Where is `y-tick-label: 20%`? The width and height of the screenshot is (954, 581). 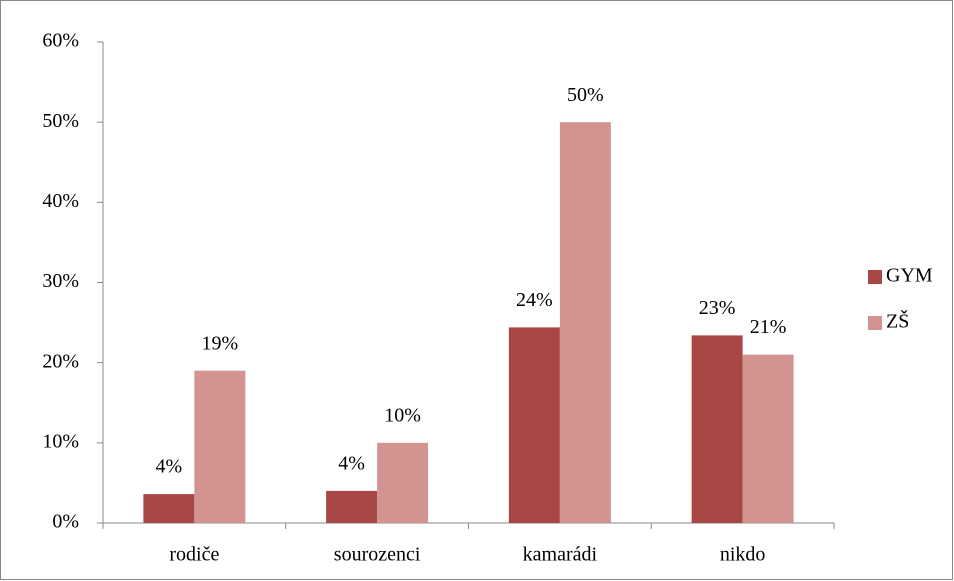
y-tick-label: 20% is located at coordinates (60, 361).